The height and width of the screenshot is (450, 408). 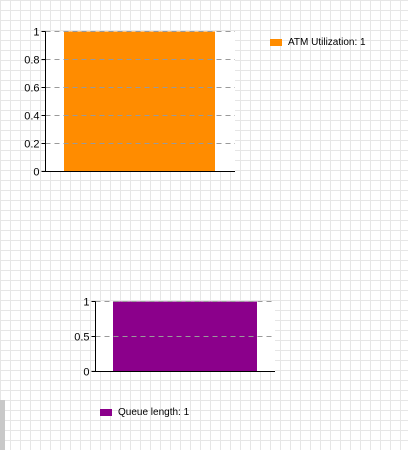 I want to click on atm-utilization-legend: ATM Utilization: 1, so click(x=318, y=42).